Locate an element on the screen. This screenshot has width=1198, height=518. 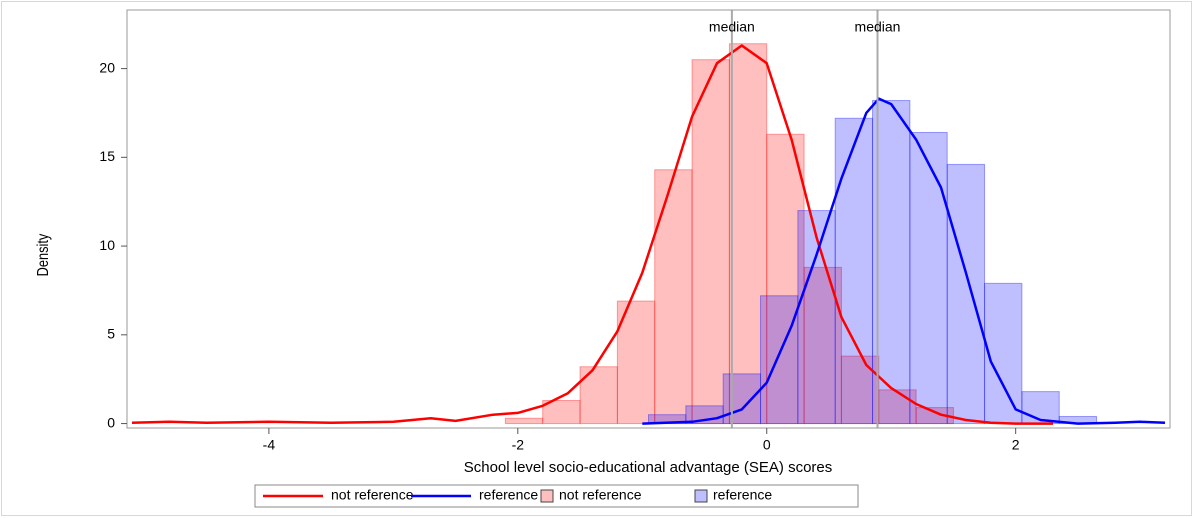
x-tick-label: 0 is located at coordinates (767, 445).